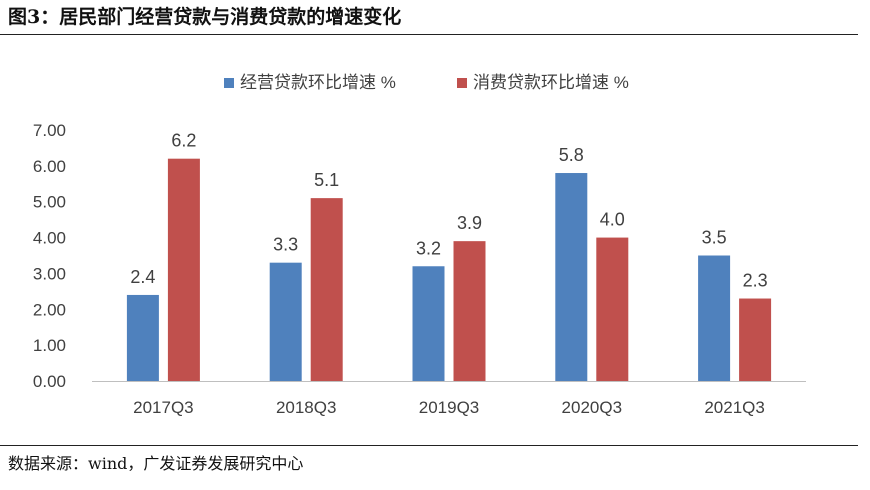  Describe the element at coordinates (612, 220) in the screenshot. I see `data-label: 4.0` at that location.